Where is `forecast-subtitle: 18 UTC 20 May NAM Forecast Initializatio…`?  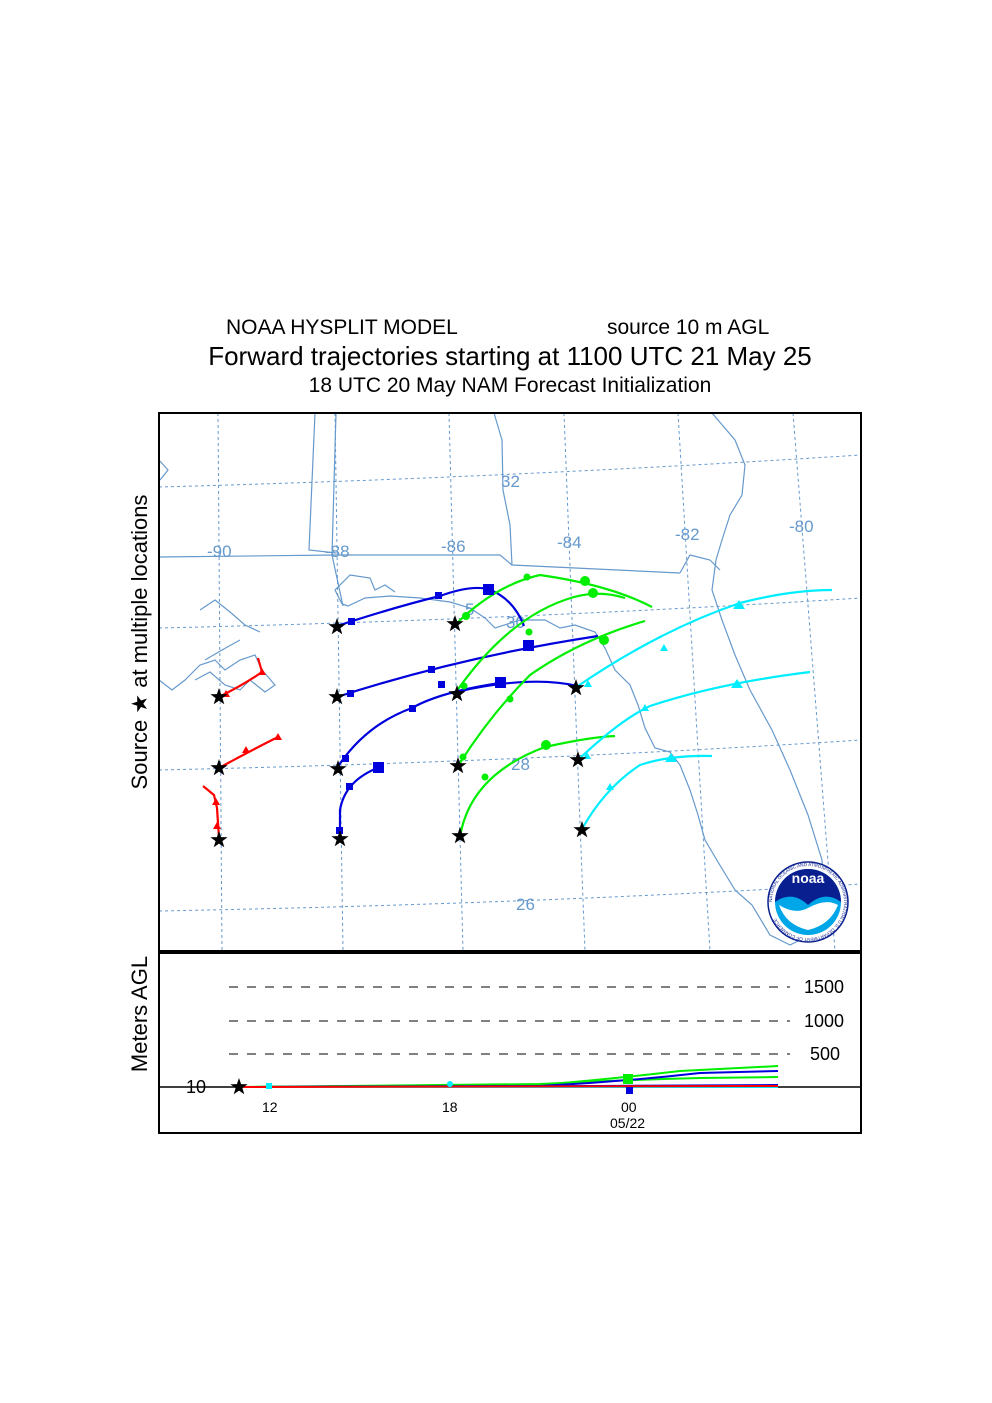 forecast-subtitle: 18 UTC 20 May NAM Forecast Initializatio… is located at coordinates (510, 385).